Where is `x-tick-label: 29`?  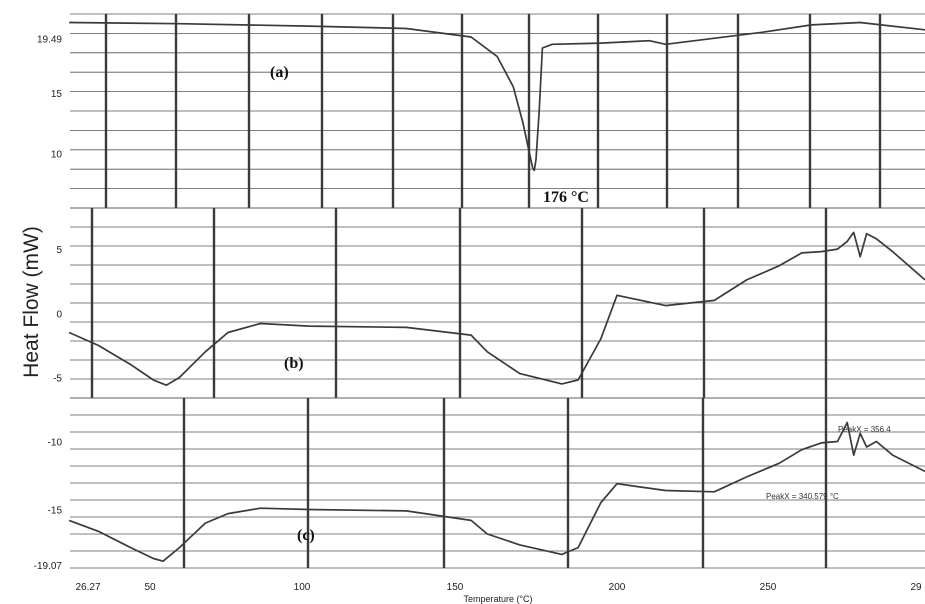 x-tick-label: 29 is located at coordinates (916, 587).